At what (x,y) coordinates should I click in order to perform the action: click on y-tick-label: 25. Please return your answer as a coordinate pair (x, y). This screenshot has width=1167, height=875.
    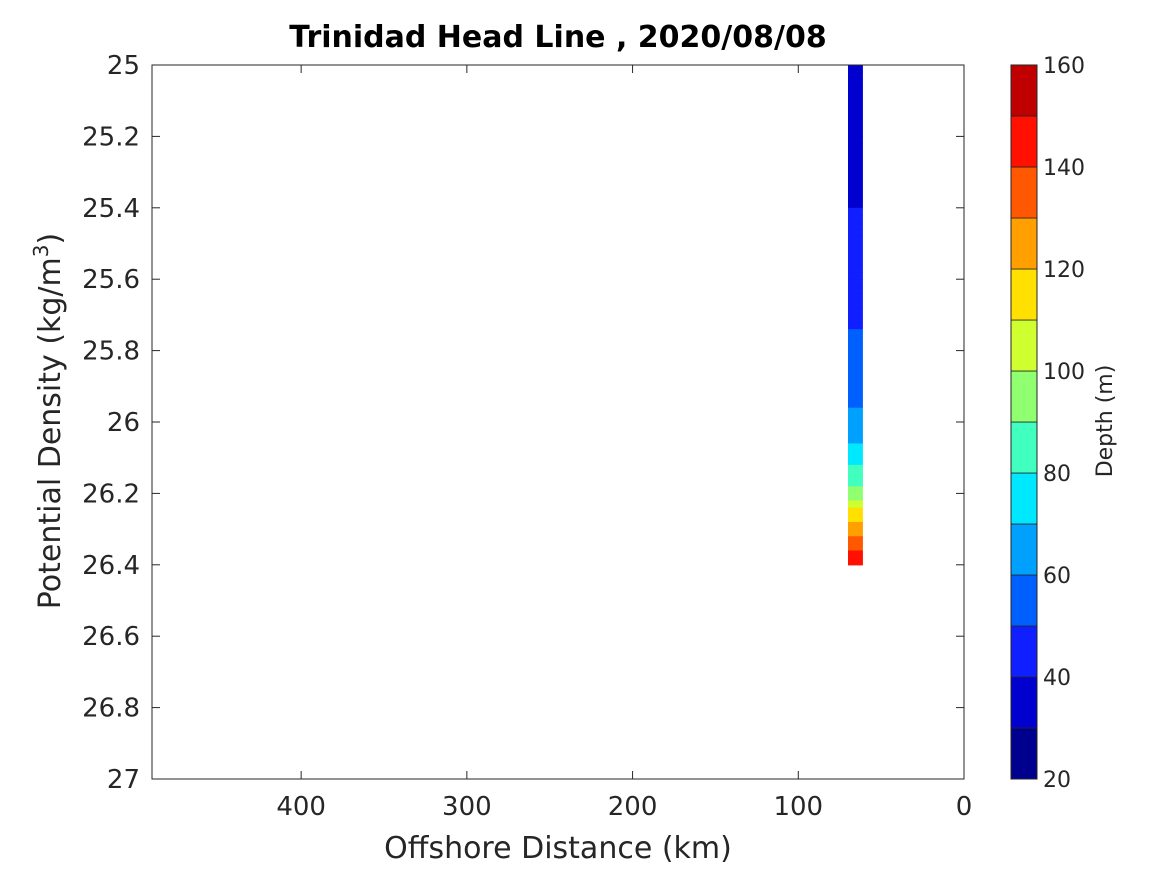
    Looking at the image, I should click on (123, 66).